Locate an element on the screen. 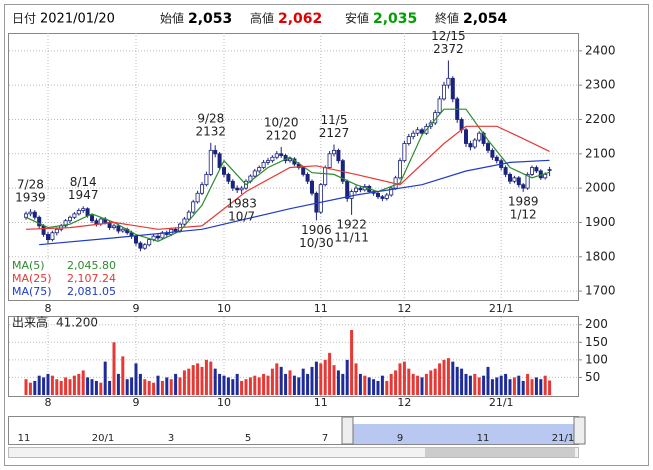  volume-last: 41.200 is located at coordinates (77, 323).